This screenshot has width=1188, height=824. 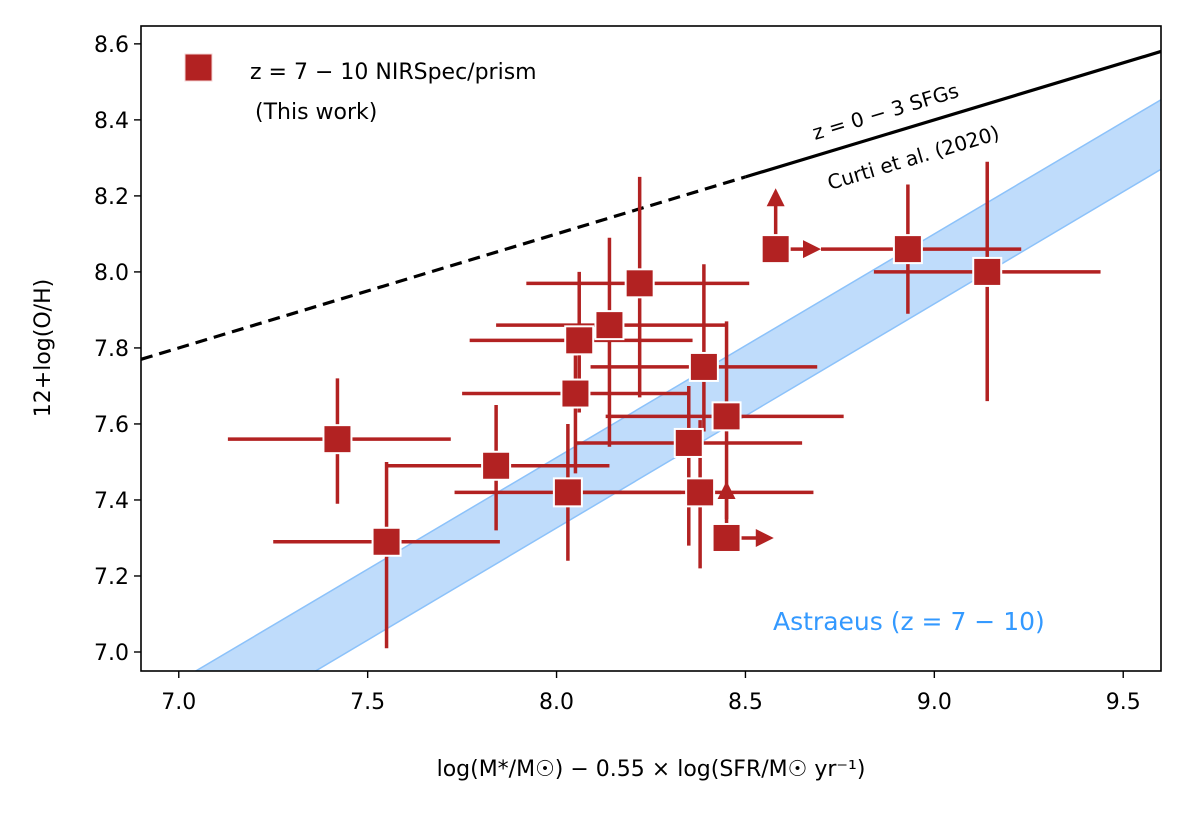 I want to click on y-axis: 7.0 7.2 7.4 7.6 7.8 8.0 8.2 8.4 8.6, so click(x=117, y=349).